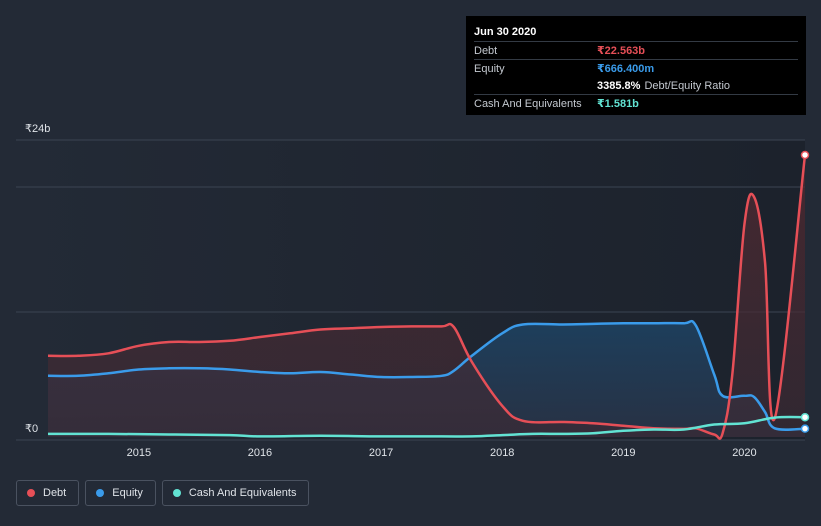  Describe the element at coordinates (486, 50) in the screenshot. I see `tooltip-label-debt: Debt` at that location.